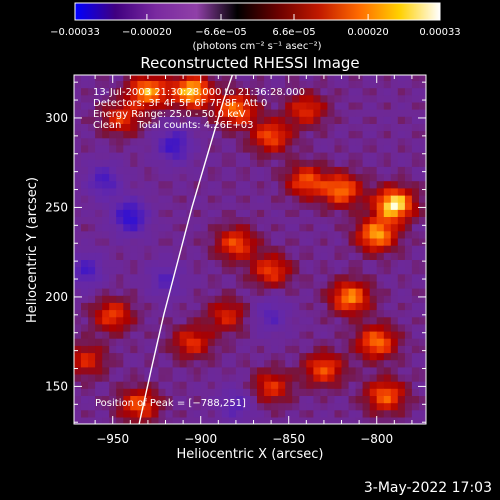 This screenshot has height=500, width=500. What do you see at coordinates (56, 386) in the screenshot?
I see `y-tick-label: 150` at bounding box center [56, 386].